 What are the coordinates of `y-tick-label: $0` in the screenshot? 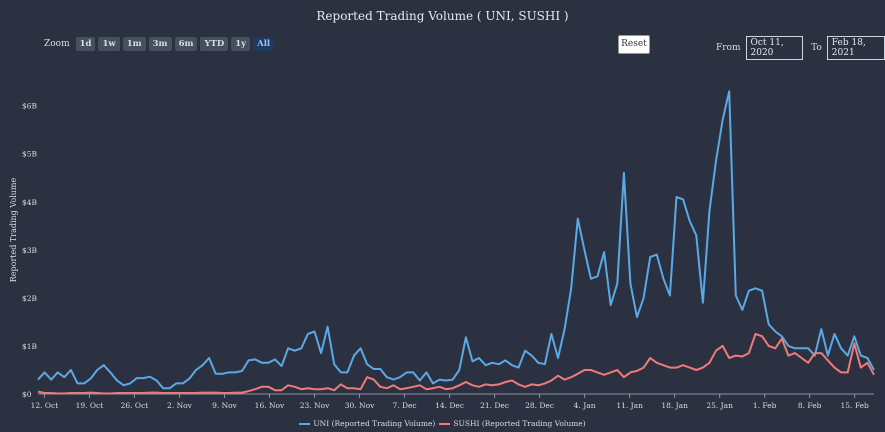 It's located at (27, 394).